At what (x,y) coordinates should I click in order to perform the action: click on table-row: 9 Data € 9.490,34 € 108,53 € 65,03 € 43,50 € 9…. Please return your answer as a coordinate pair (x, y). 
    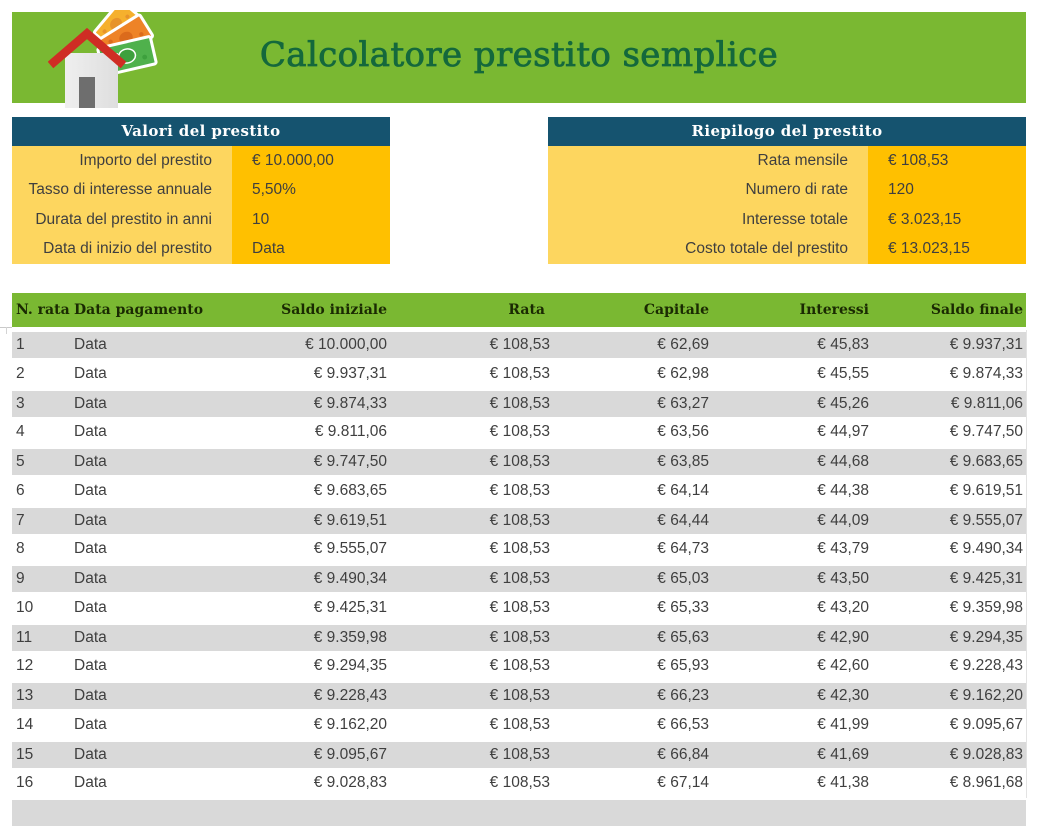
    Looking at the image, I should click on (519, 579).